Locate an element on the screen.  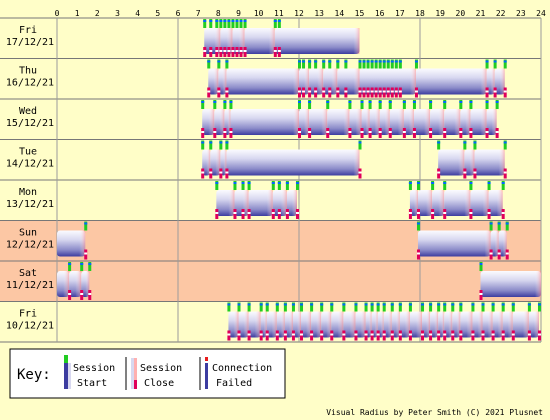
hour-tick-label: 22 is located at coordinates (501, 13).